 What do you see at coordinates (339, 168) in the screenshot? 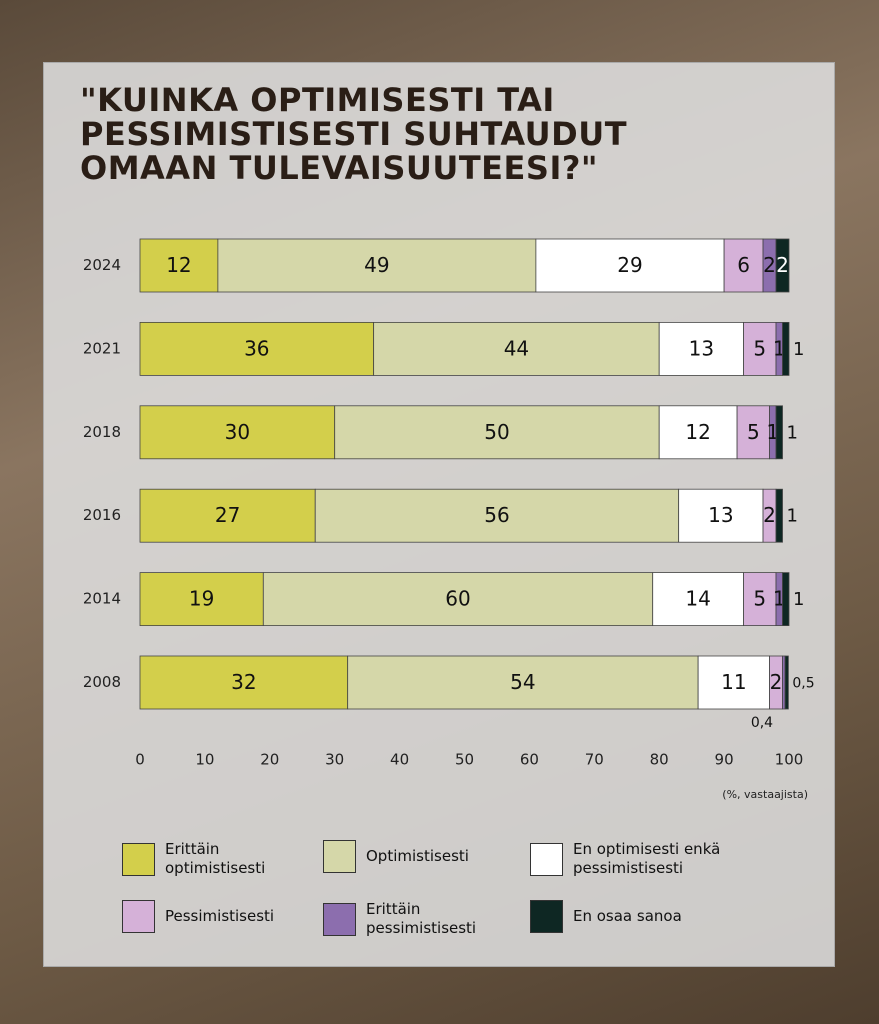
I see `chart-title: OMAAN TULEVAISUUTEESI?"` at bounding box center [339, 168].